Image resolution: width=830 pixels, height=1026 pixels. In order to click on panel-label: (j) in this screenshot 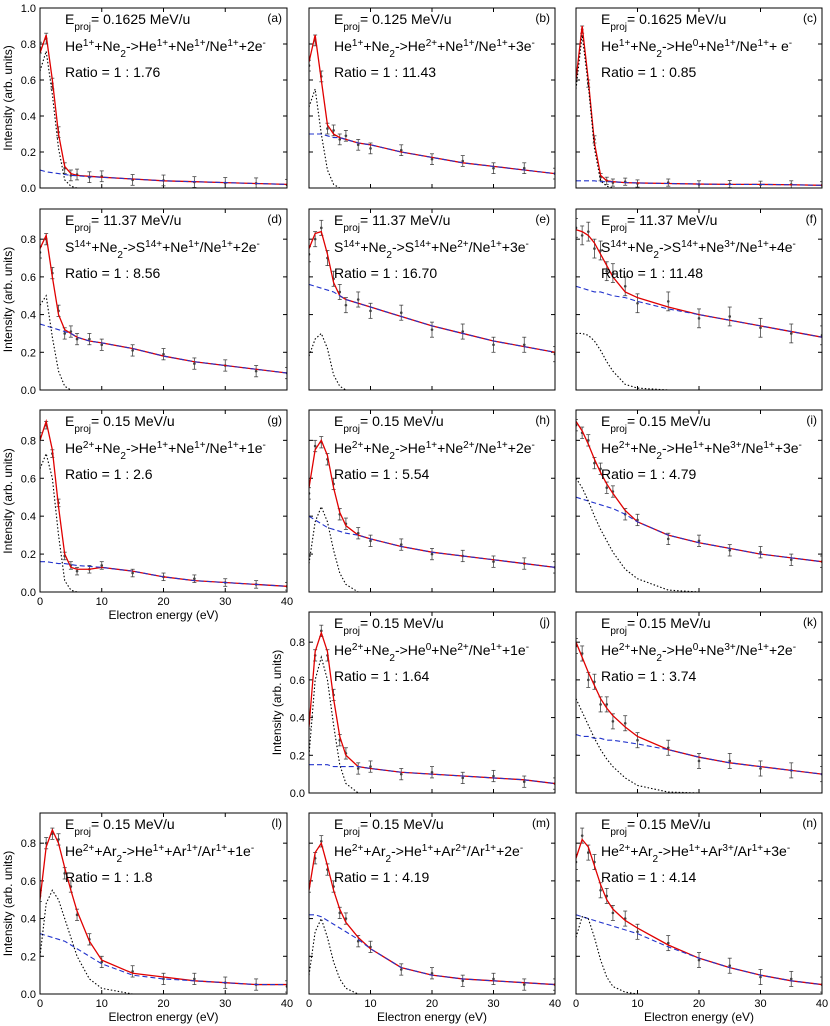, I will do `click(544, 622)`.